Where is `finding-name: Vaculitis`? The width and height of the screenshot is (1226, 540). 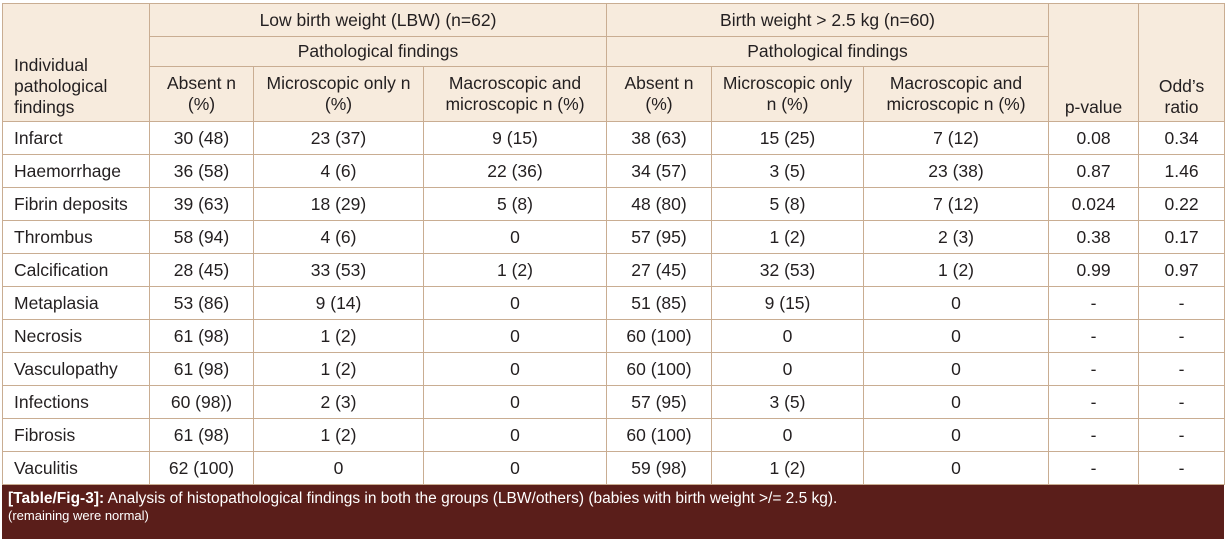 finding-name: Vaculitis is located at coordinates (76, 468).